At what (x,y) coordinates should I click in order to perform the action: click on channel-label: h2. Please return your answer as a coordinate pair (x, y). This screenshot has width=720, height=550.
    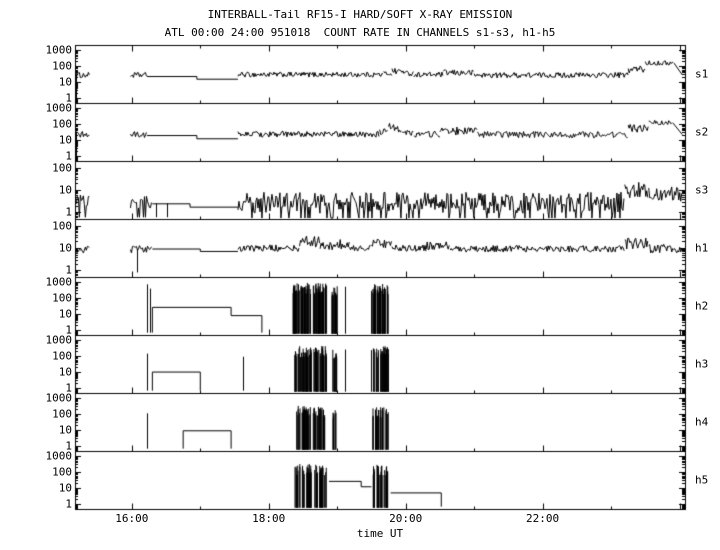
    Looking at the image, I should click on (702, 306).